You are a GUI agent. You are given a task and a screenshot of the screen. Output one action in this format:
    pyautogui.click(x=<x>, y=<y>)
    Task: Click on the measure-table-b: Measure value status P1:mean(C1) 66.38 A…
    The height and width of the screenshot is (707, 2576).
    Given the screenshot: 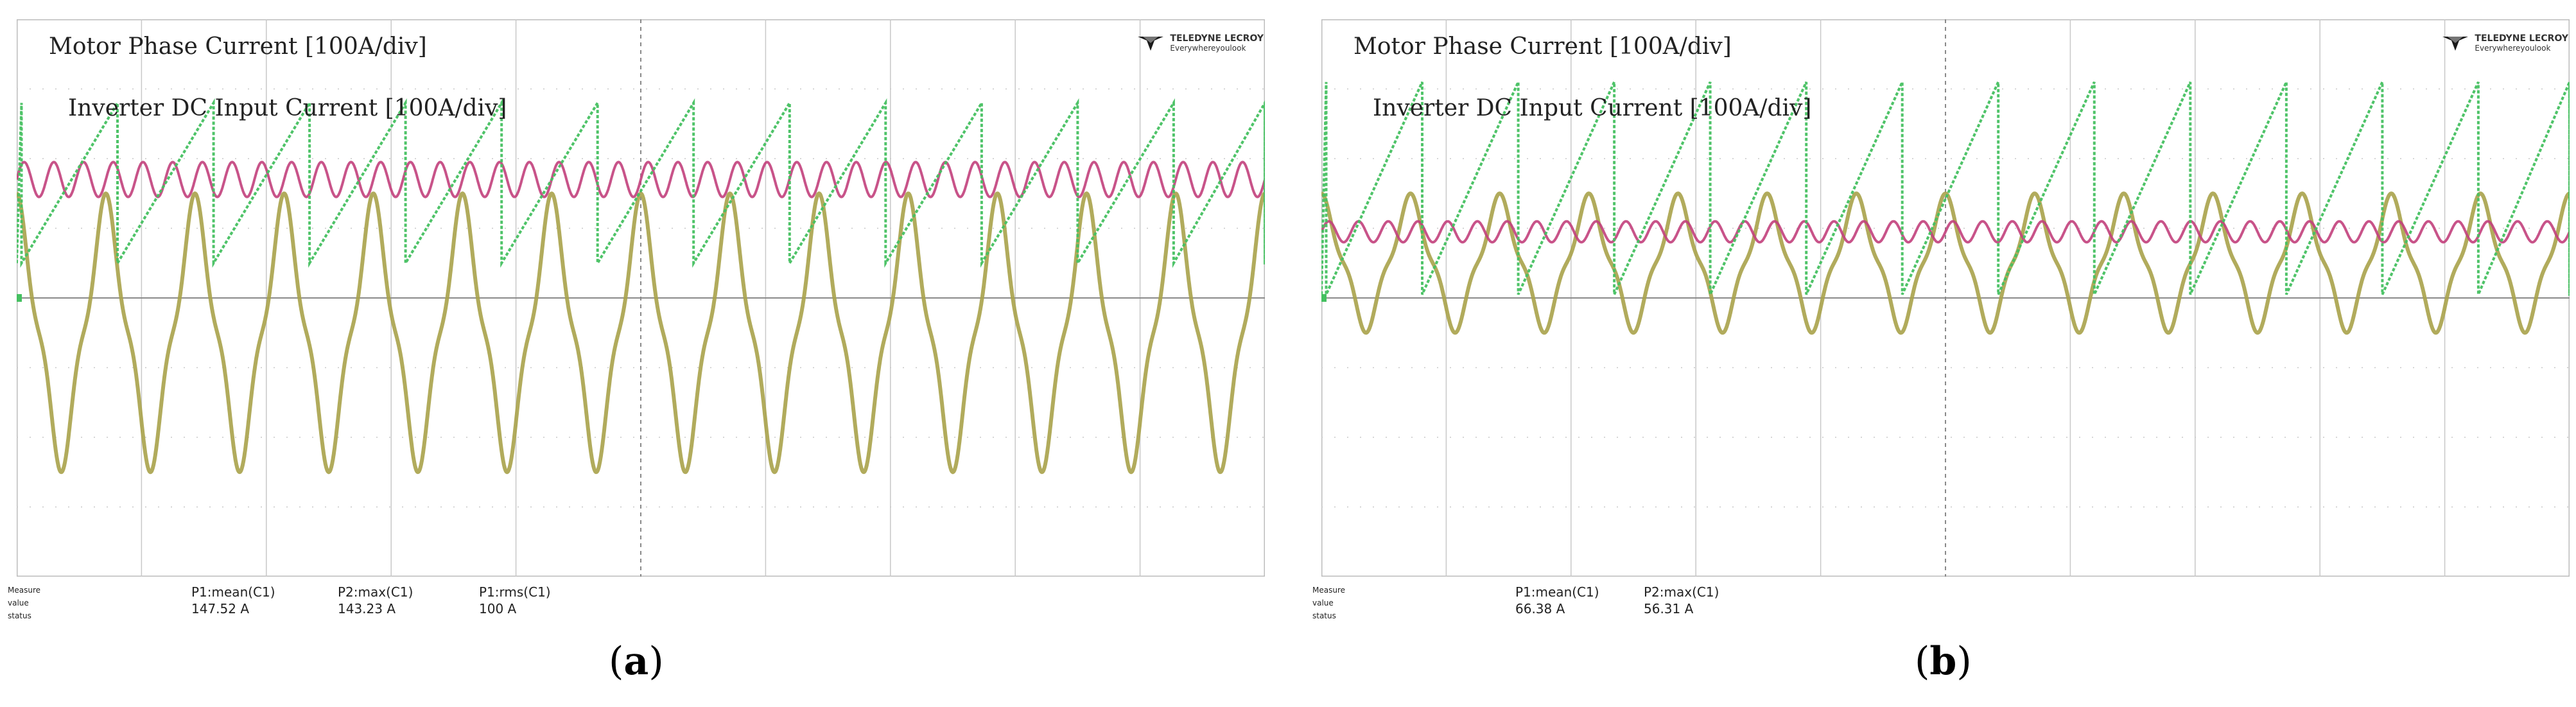 What is the action you would take?
    pyautogui.click(x=1943, y=606)
    